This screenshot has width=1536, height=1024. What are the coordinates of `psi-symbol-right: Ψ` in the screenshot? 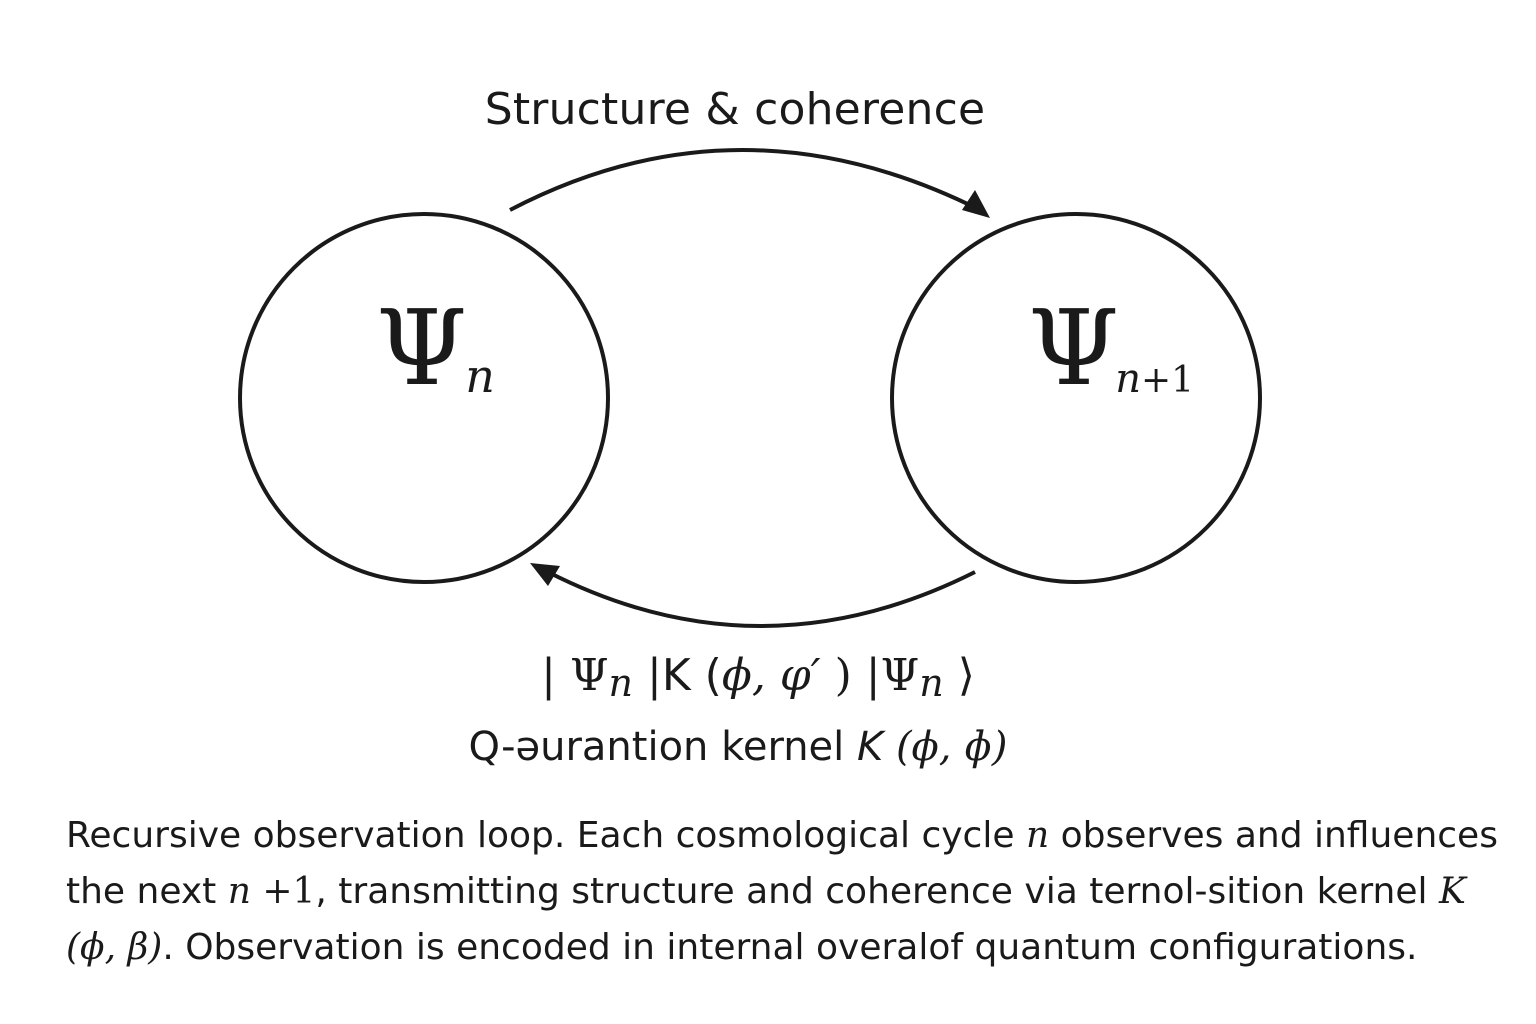 It's located at (1074, 348).